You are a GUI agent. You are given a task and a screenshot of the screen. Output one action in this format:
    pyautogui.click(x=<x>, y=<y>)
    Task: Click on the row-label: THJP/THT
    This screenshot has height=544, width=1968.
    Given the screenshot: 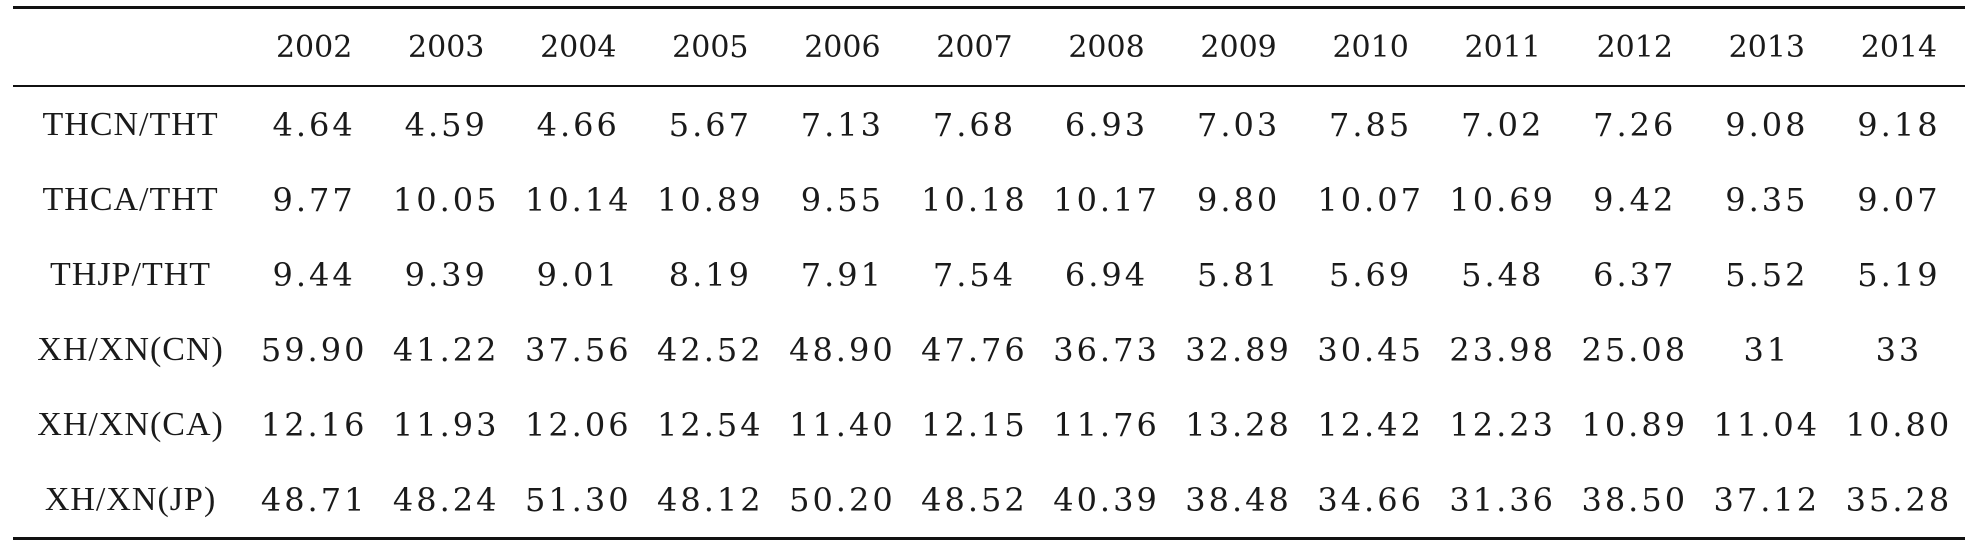 What is the action you would take?
    pyautogui.click(x=131, y=274)
    